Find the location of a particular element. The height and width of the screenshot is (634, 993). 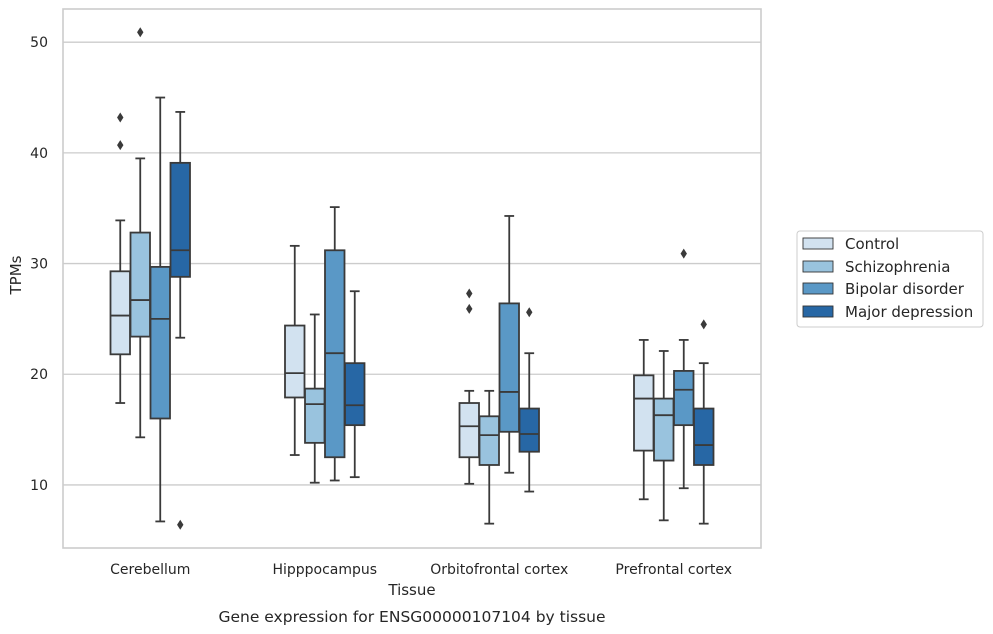

legend-label-major-depression: Major depression is located at coordinates (909, 312).